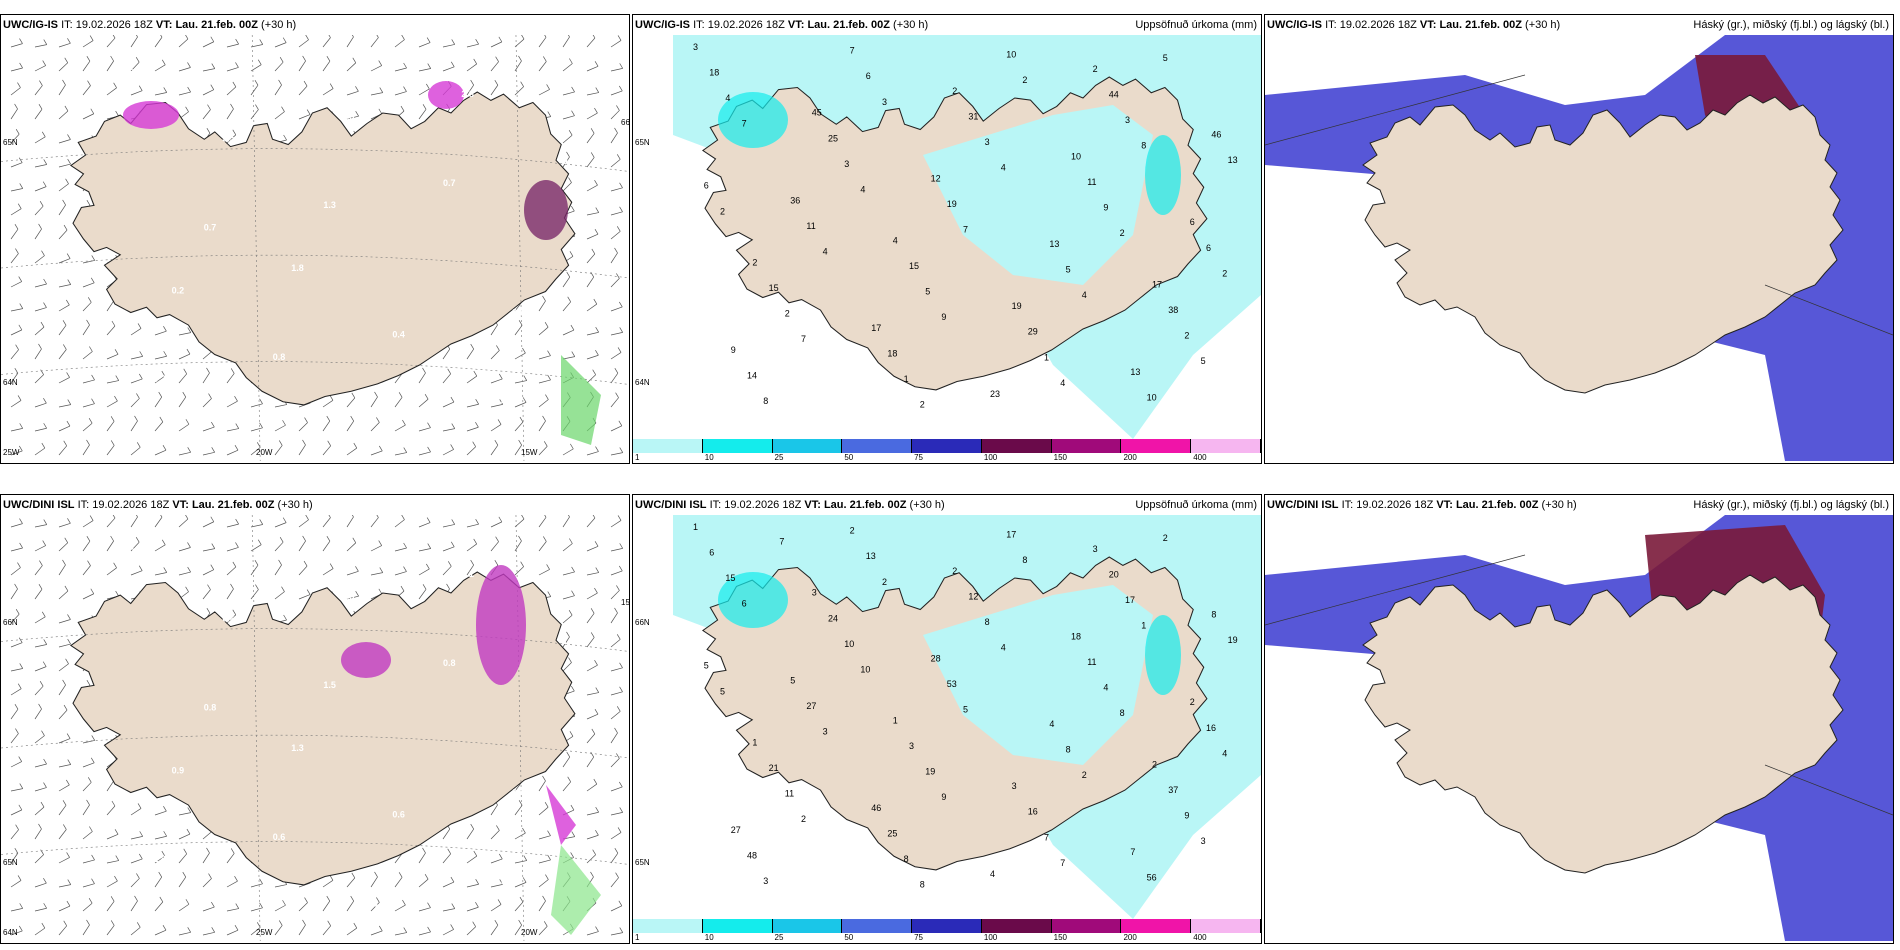 The image size is (1900, 950). Describe the element at coordinates (876, 808) in the screenshot. I see `value-label: 46` at that location.